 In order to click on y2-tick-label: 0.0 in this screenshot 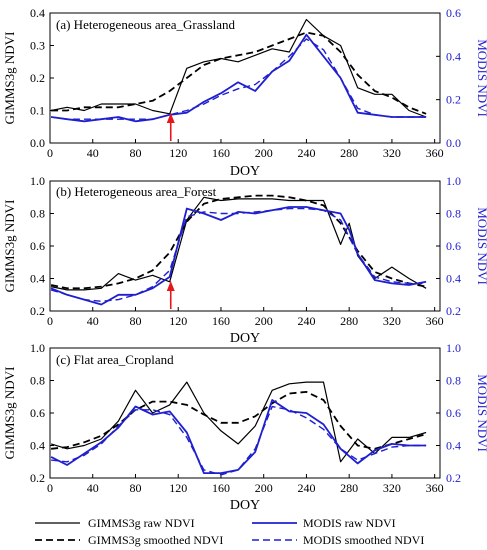, I will do `click(453, 143)`.